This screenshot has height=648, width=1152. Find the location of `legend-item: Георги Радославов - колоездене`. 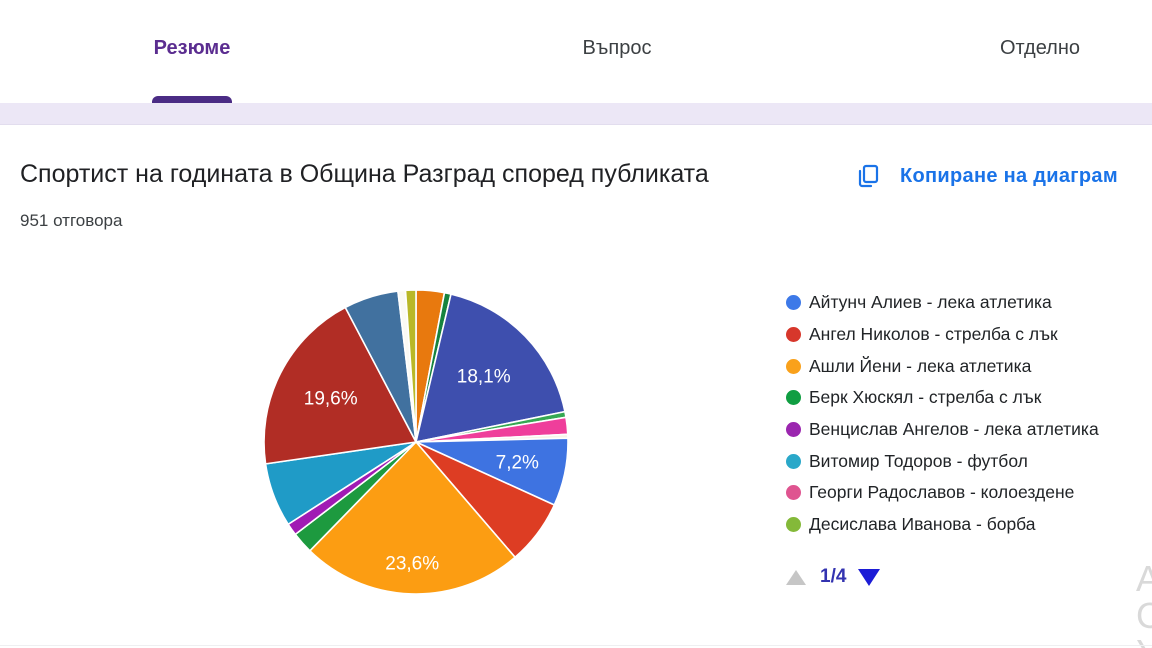

legend-item: Георги Радославов - колоездене is located at coordinates (969, 493).